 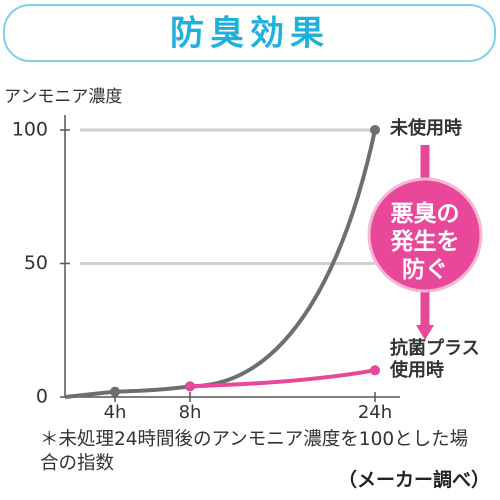 What do you see at coordinates (375, 412) in the screenshot?
I see `x-tick-label: 24h` at bounding box center [375, 412].